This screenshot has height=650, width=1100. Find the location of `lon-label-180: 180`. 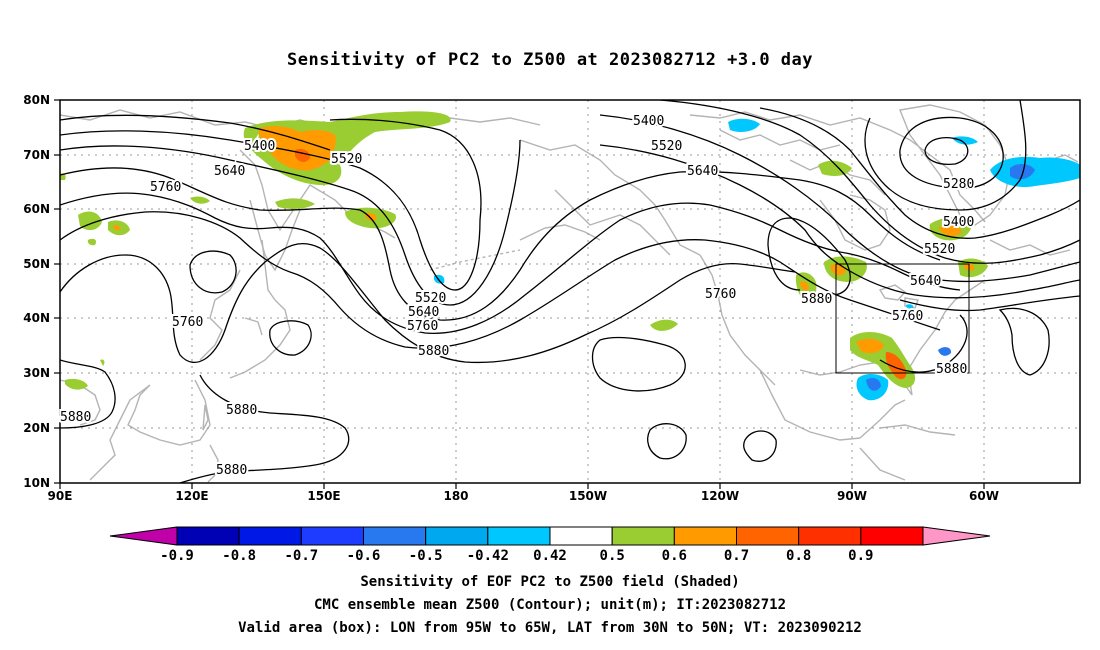

lon-label-180: 180 is located at coordinates (455, 496).